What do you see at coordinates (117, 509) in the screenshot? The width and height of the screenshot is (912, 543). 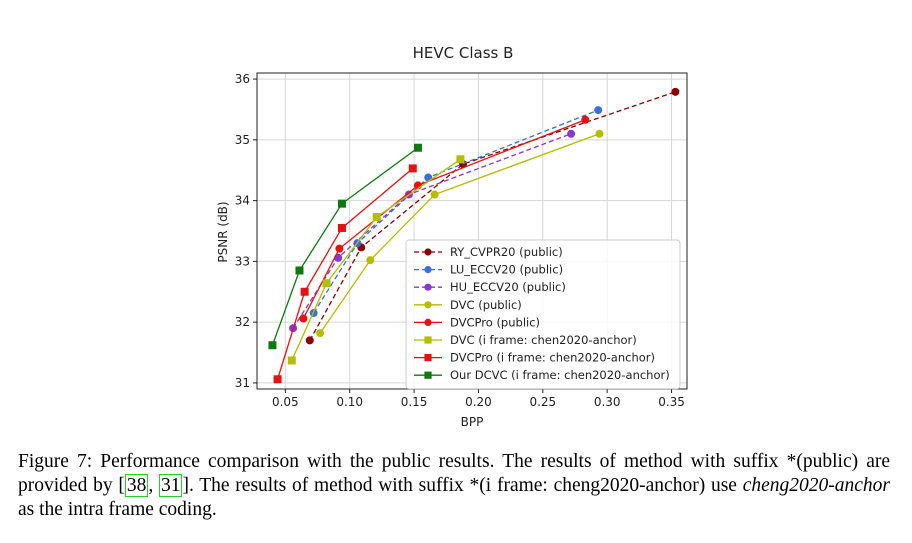 I see `caption-text-3: as the intra frame coding.` at bounding box center [117, 509].